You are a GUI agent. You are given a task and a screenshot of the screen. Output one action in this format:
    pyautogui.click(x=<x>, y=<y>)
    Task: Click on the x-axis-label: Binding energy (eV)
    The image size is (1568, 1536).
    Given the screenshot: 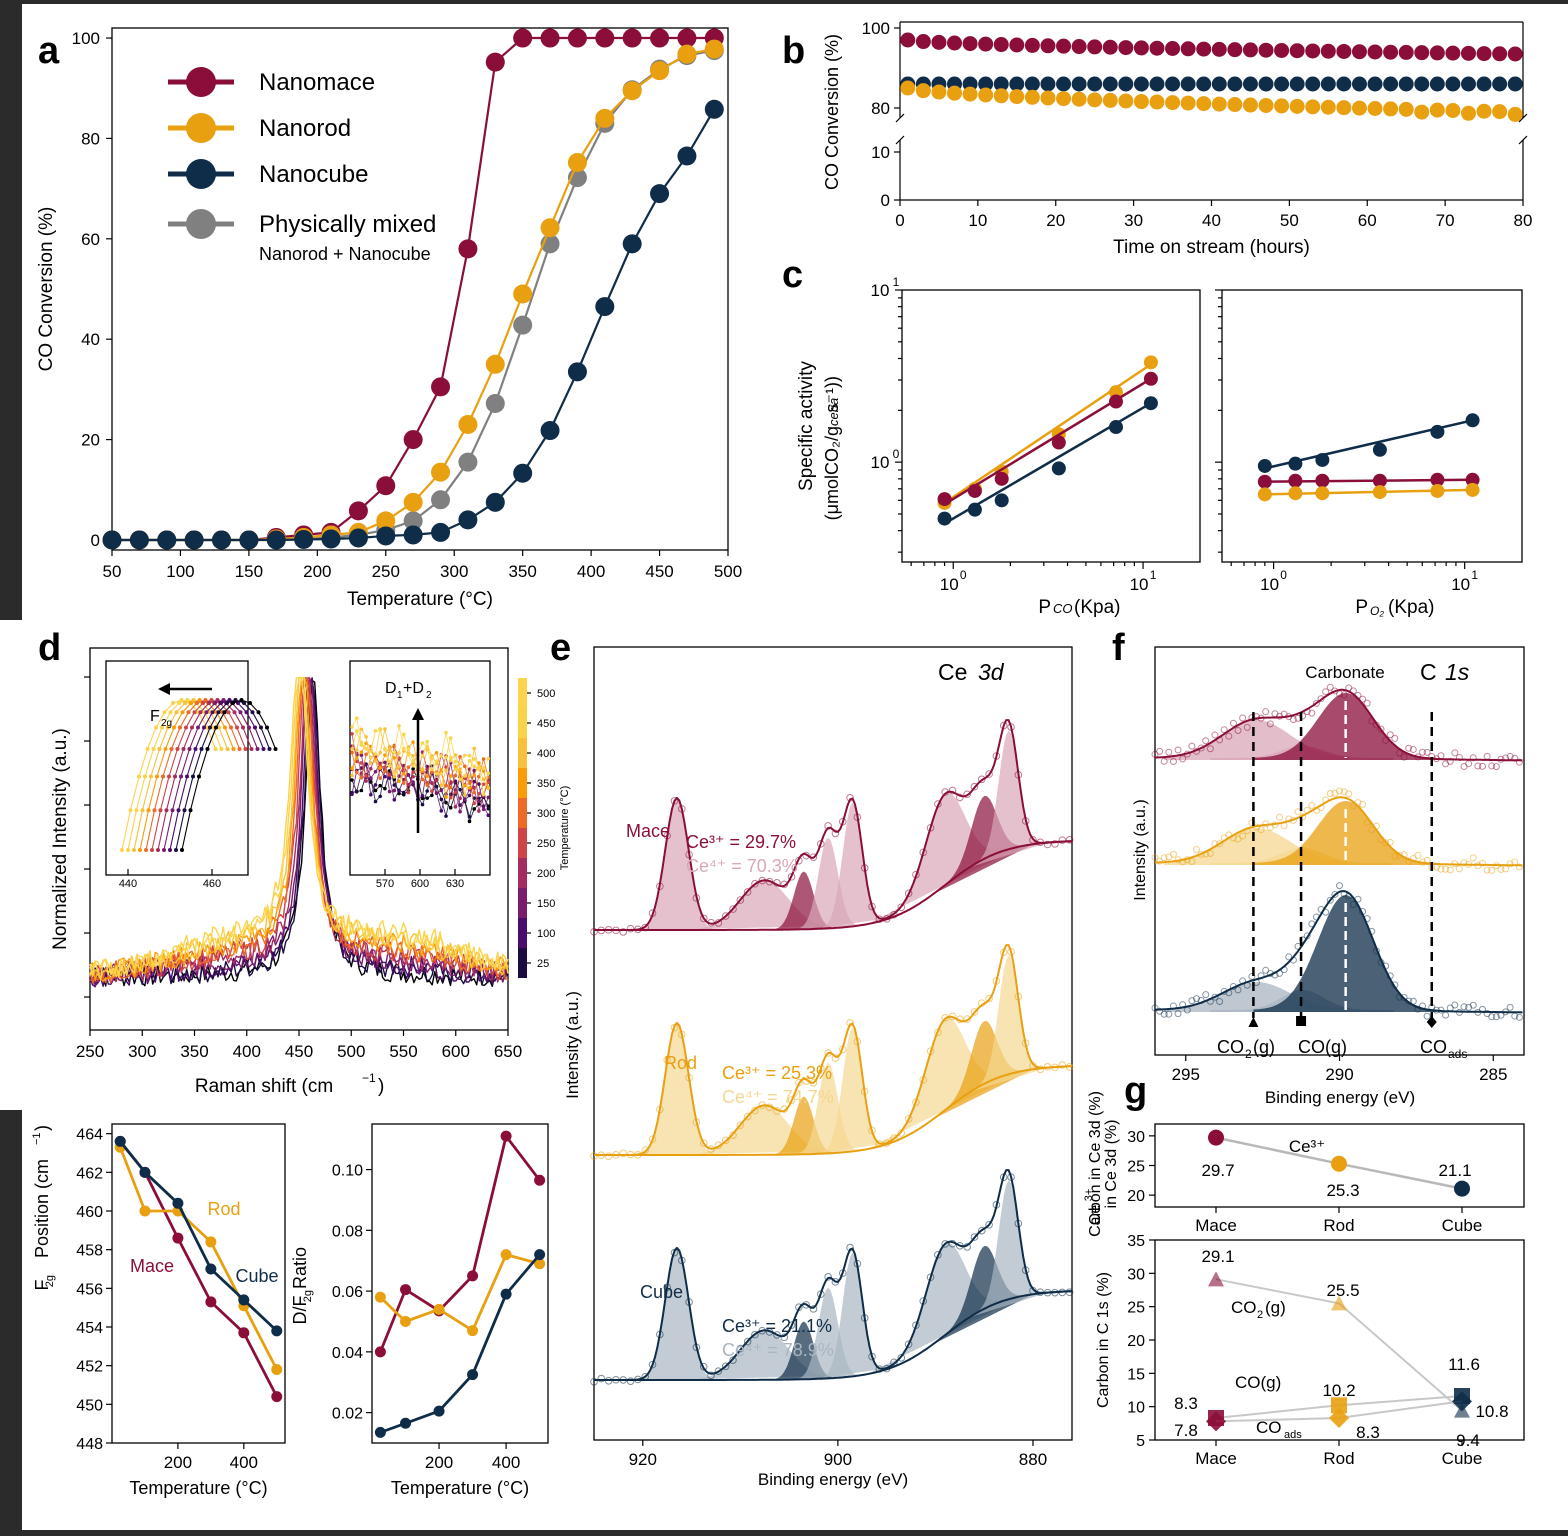 What is the action you would take?
    pyautogui.click(x=833, y=1479)
    